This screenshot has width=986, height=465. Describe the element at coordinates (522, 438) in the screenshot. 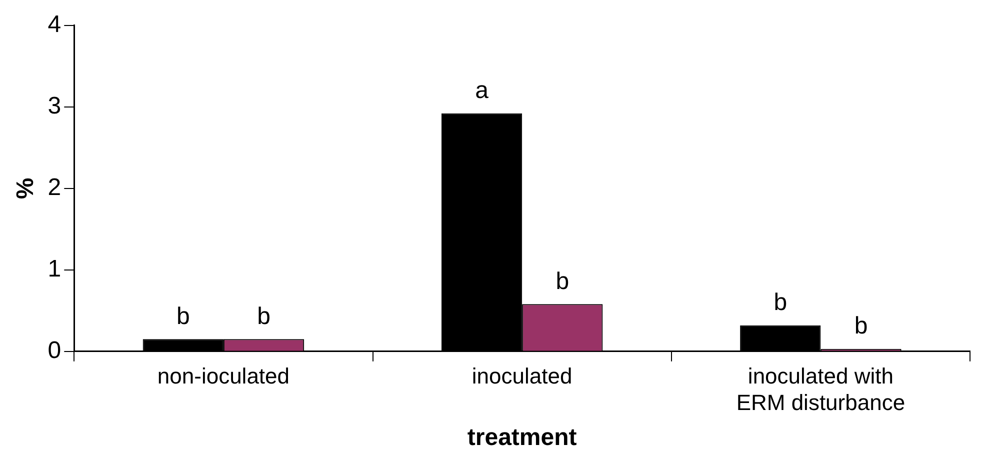

I see `x-axis-title: treatment` at that location.